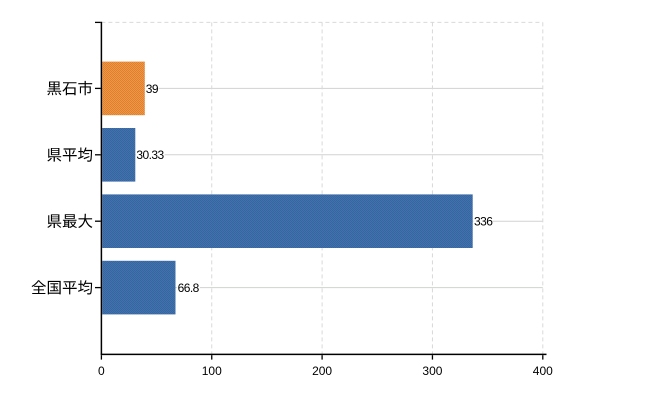  Describe the element at coordinates (150, 155) in the screenshot. I see `svg-text: 30.33` at that location.